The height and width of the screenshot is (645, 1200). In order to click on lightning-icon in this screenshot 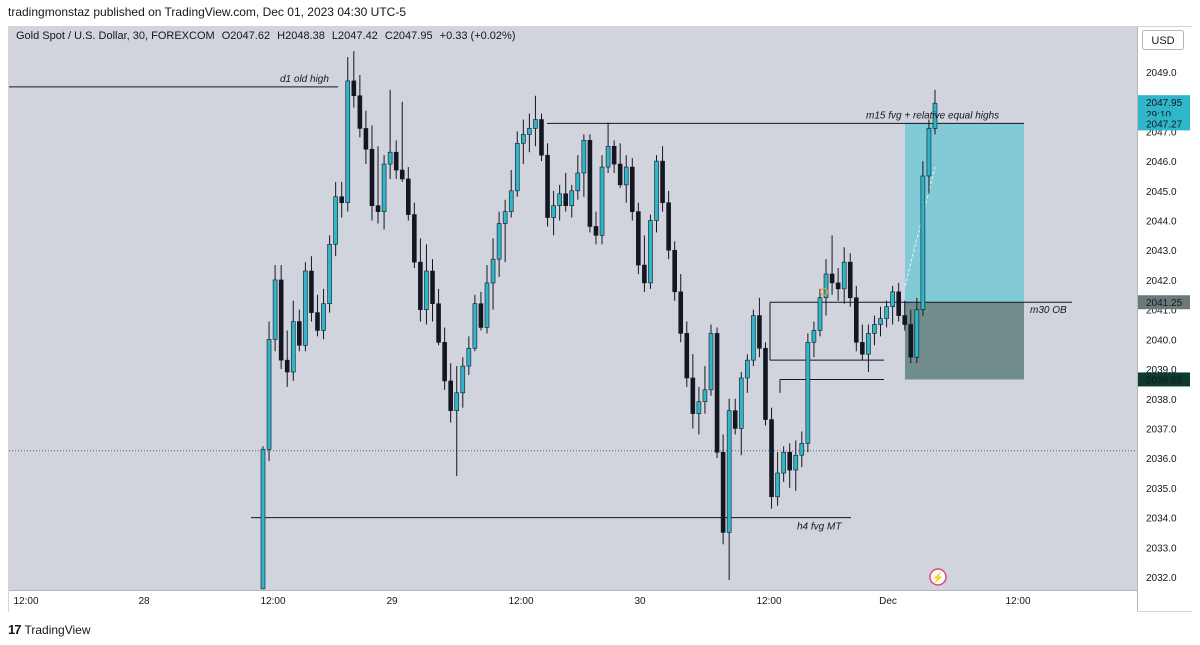, I will do `click(938, 577)`.